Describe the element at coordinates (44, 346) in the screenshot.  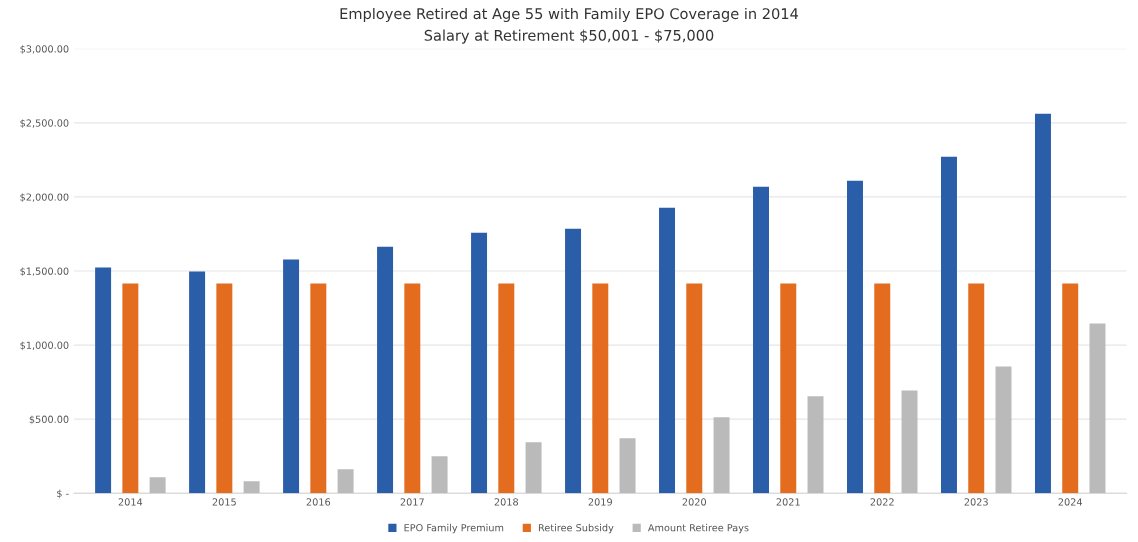
I see `y-tick-label: $1,000.00` at that location.